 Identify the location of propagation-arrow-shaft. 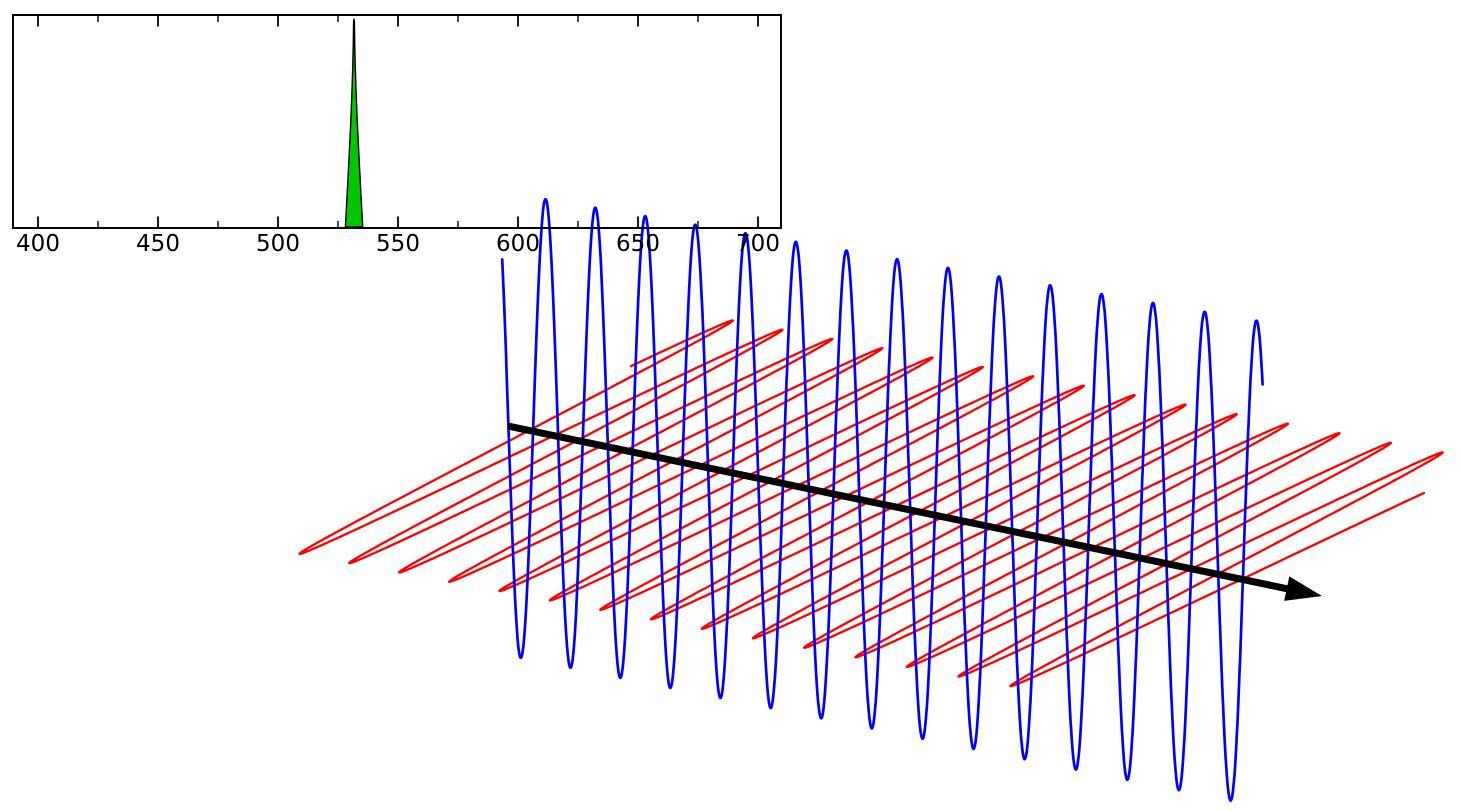
(900, 508).